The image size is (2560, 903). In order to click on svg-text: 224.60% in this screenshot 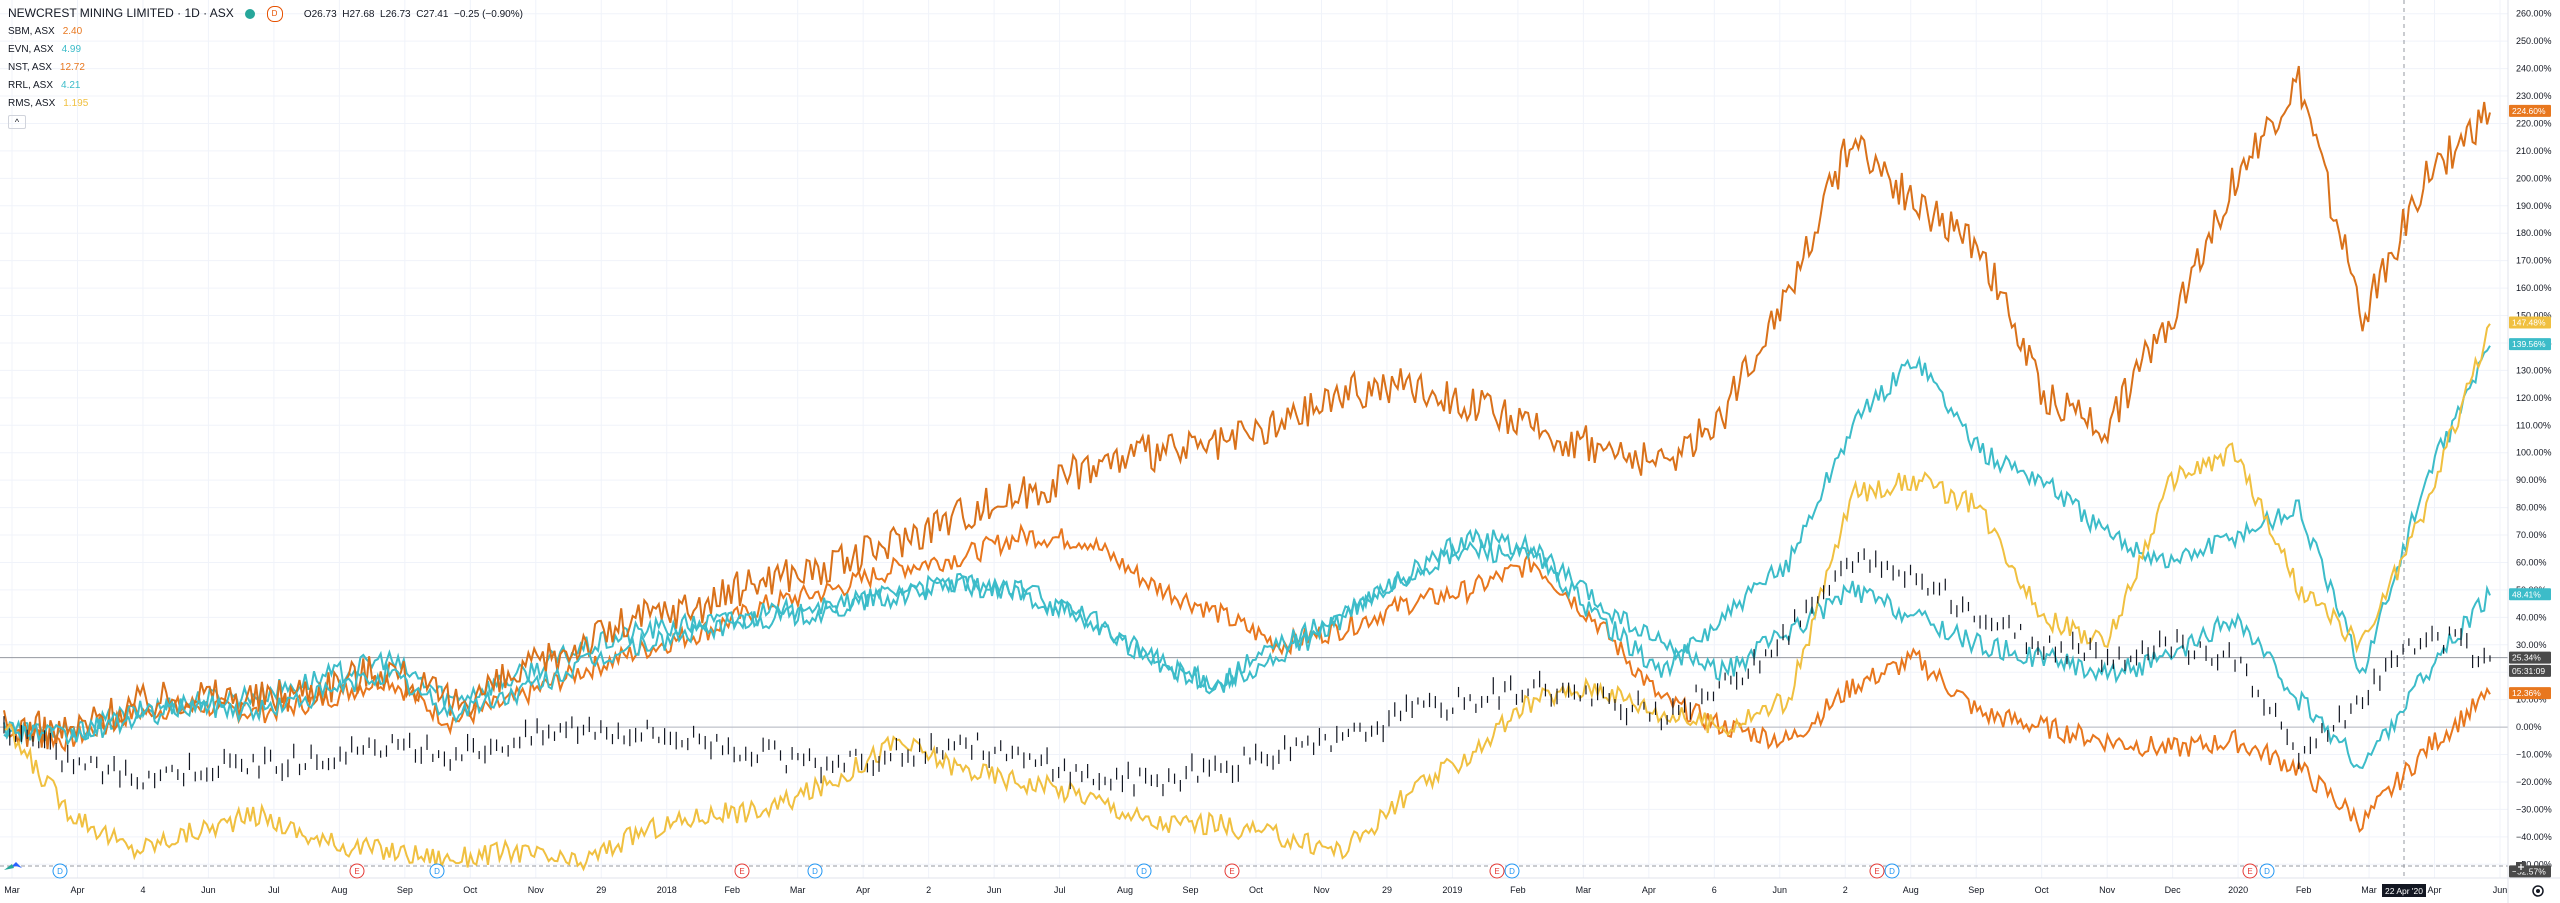, I will do `click(2529, 111)`.